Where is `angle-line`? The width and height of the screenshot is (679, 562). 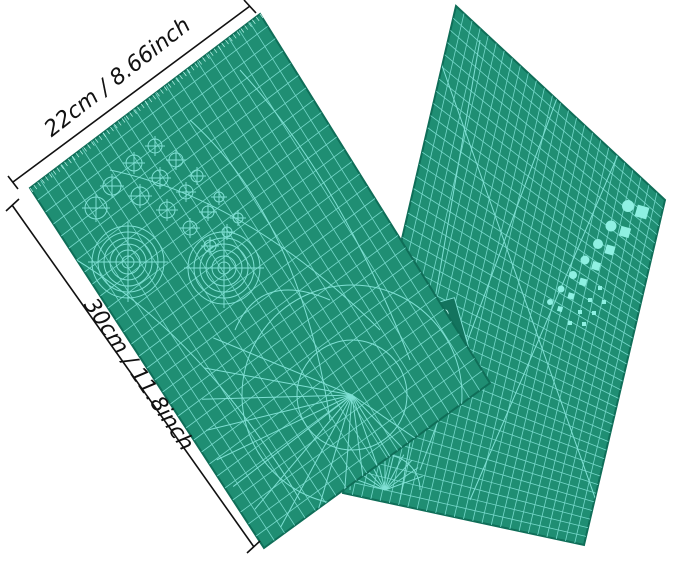 angle-line is located at coordinates (545, 325).